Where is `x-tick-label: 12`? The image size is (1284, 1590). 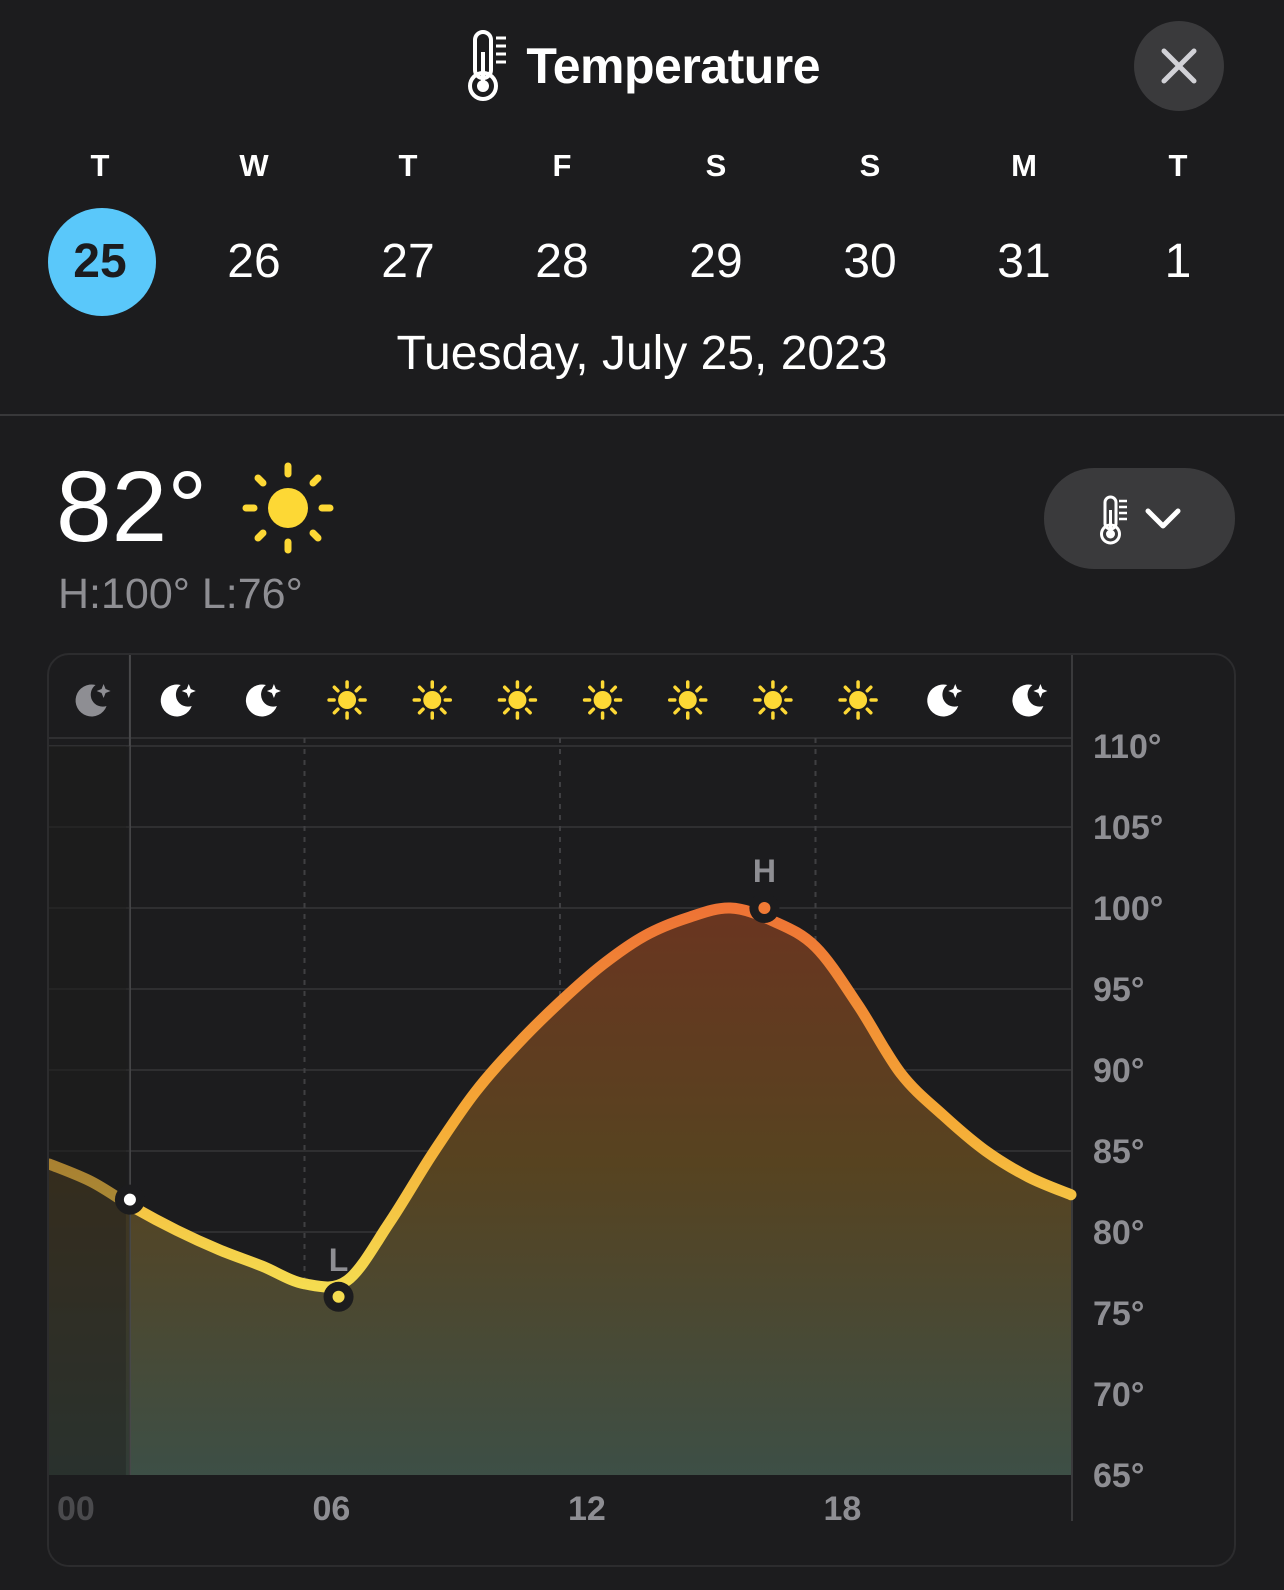 x-tick-label: 12 is located at coordinates (587, 1509).